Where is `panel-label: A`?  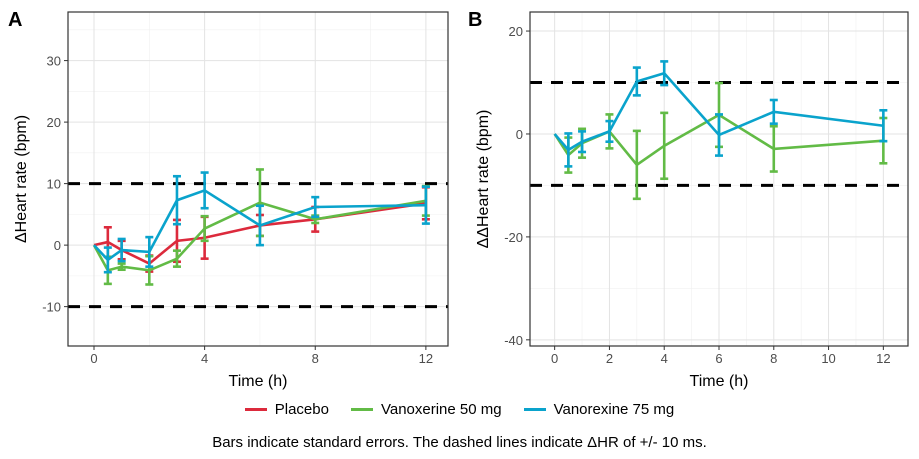
panel-label: A is located at coordinates (15, 20).